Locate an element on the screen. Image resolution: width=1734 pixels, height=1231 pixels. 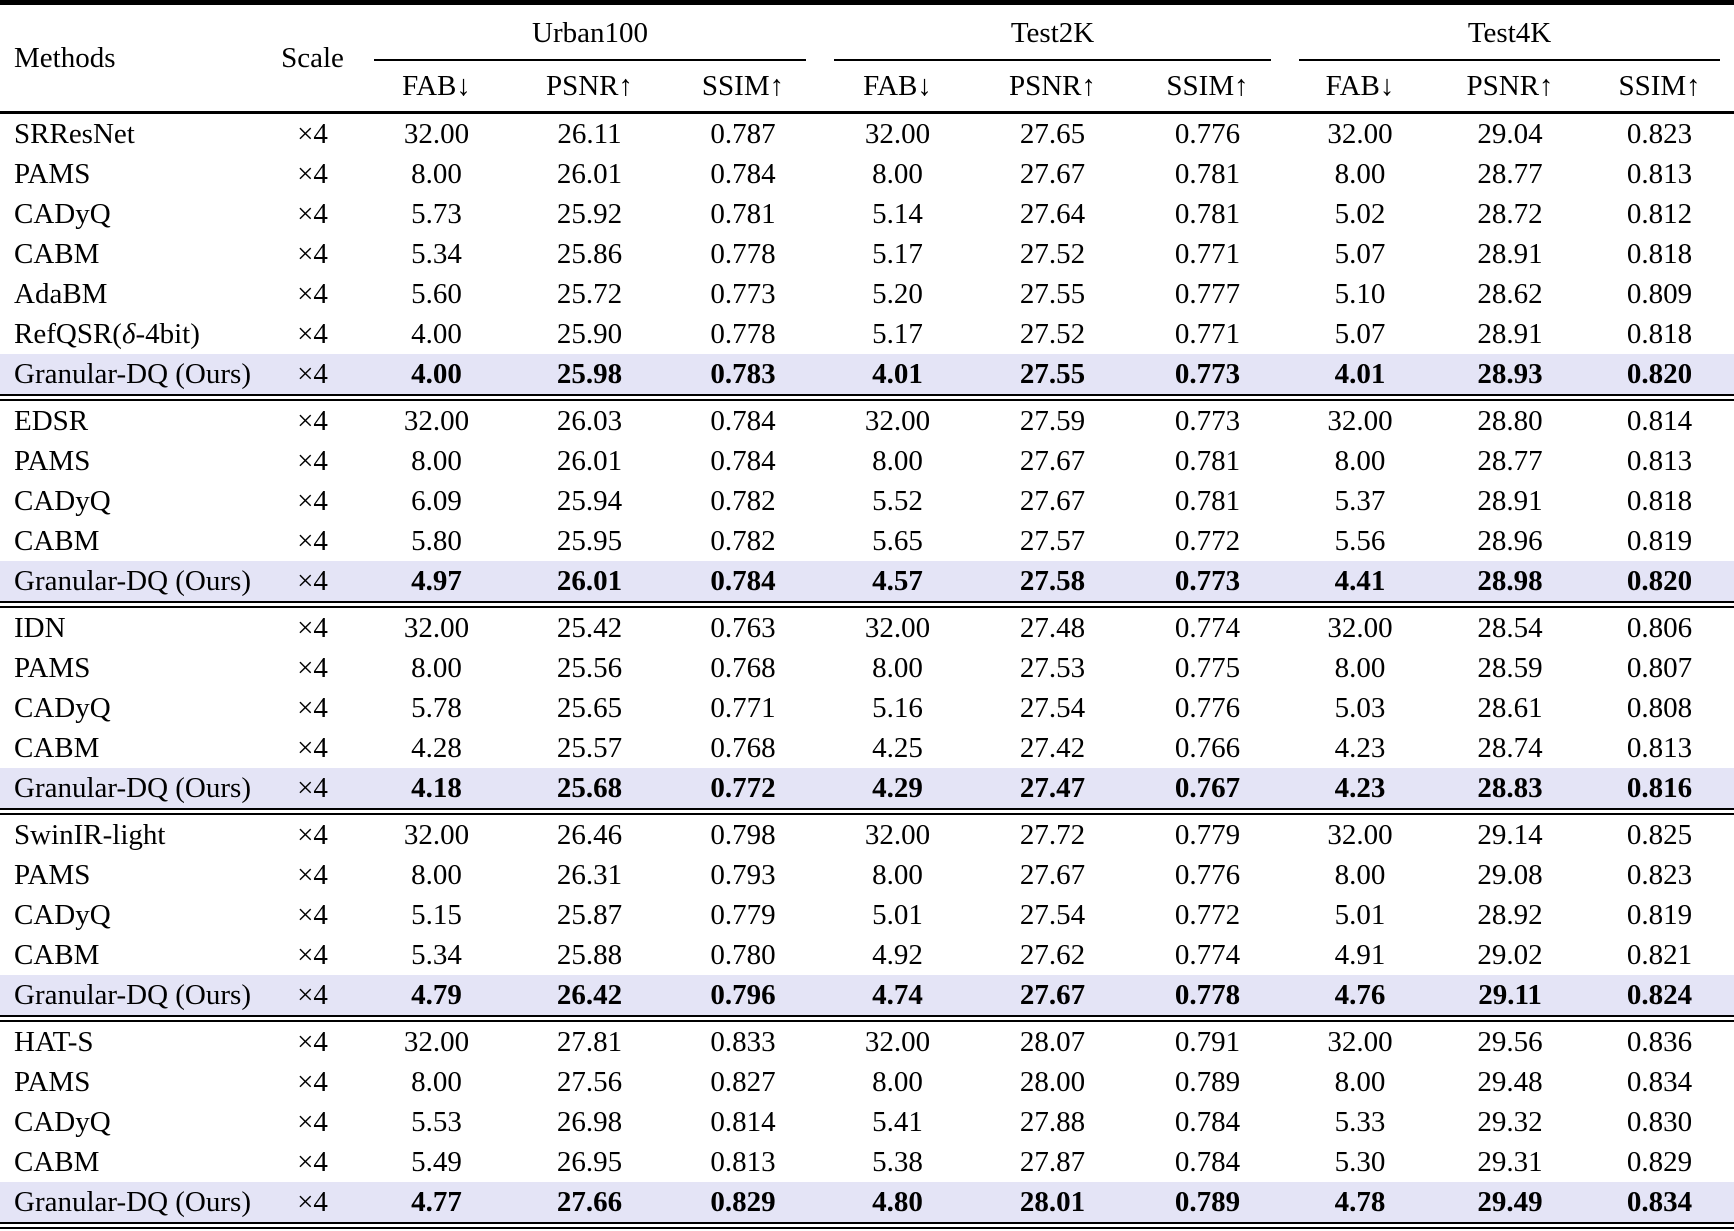
metric-value-fab: 4.77 is located at coordinates (436, 1201).